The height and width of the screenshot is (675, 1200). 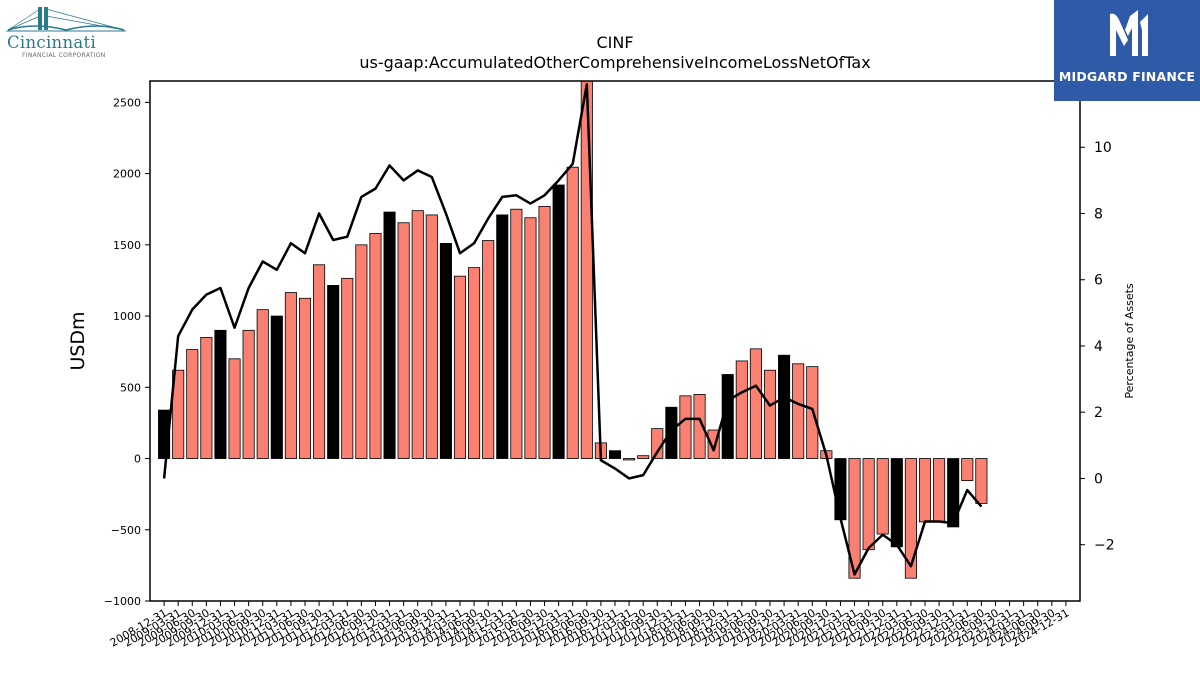 I want to click on y-tick-label: 1500, so click(x=127, y=245).